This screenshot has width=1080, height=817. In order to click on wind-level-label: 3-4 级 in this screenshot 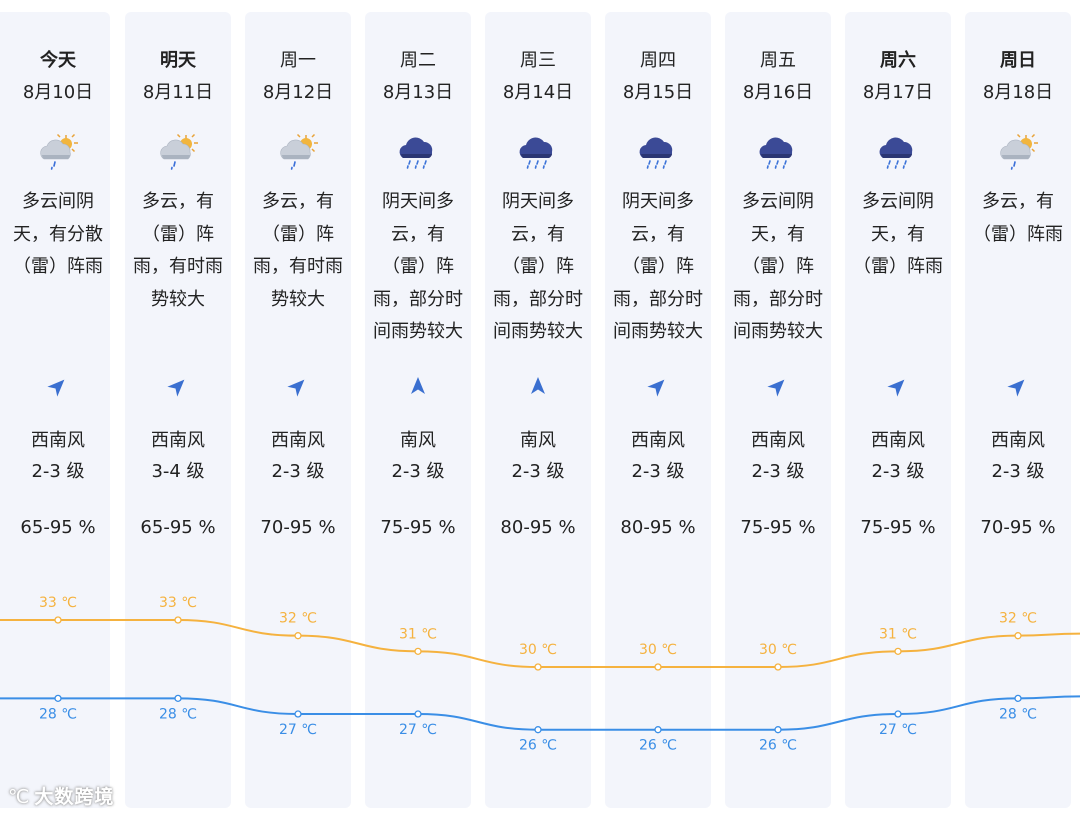, I will do `click(178, 471)`.